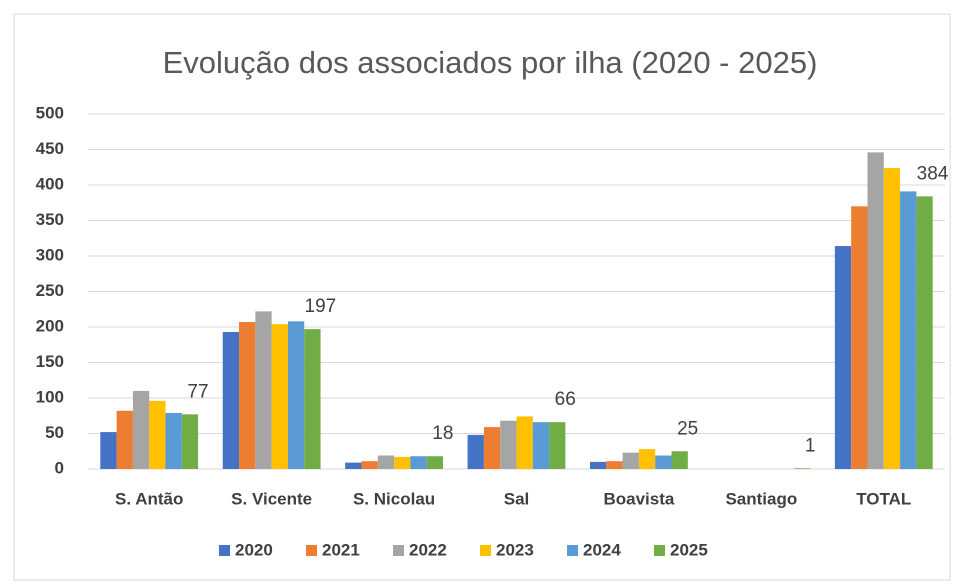  What do you see at coordinates (54, 432) in the screenshot?
I see `y-tick-label: 50` at bounding box center [54, 432].